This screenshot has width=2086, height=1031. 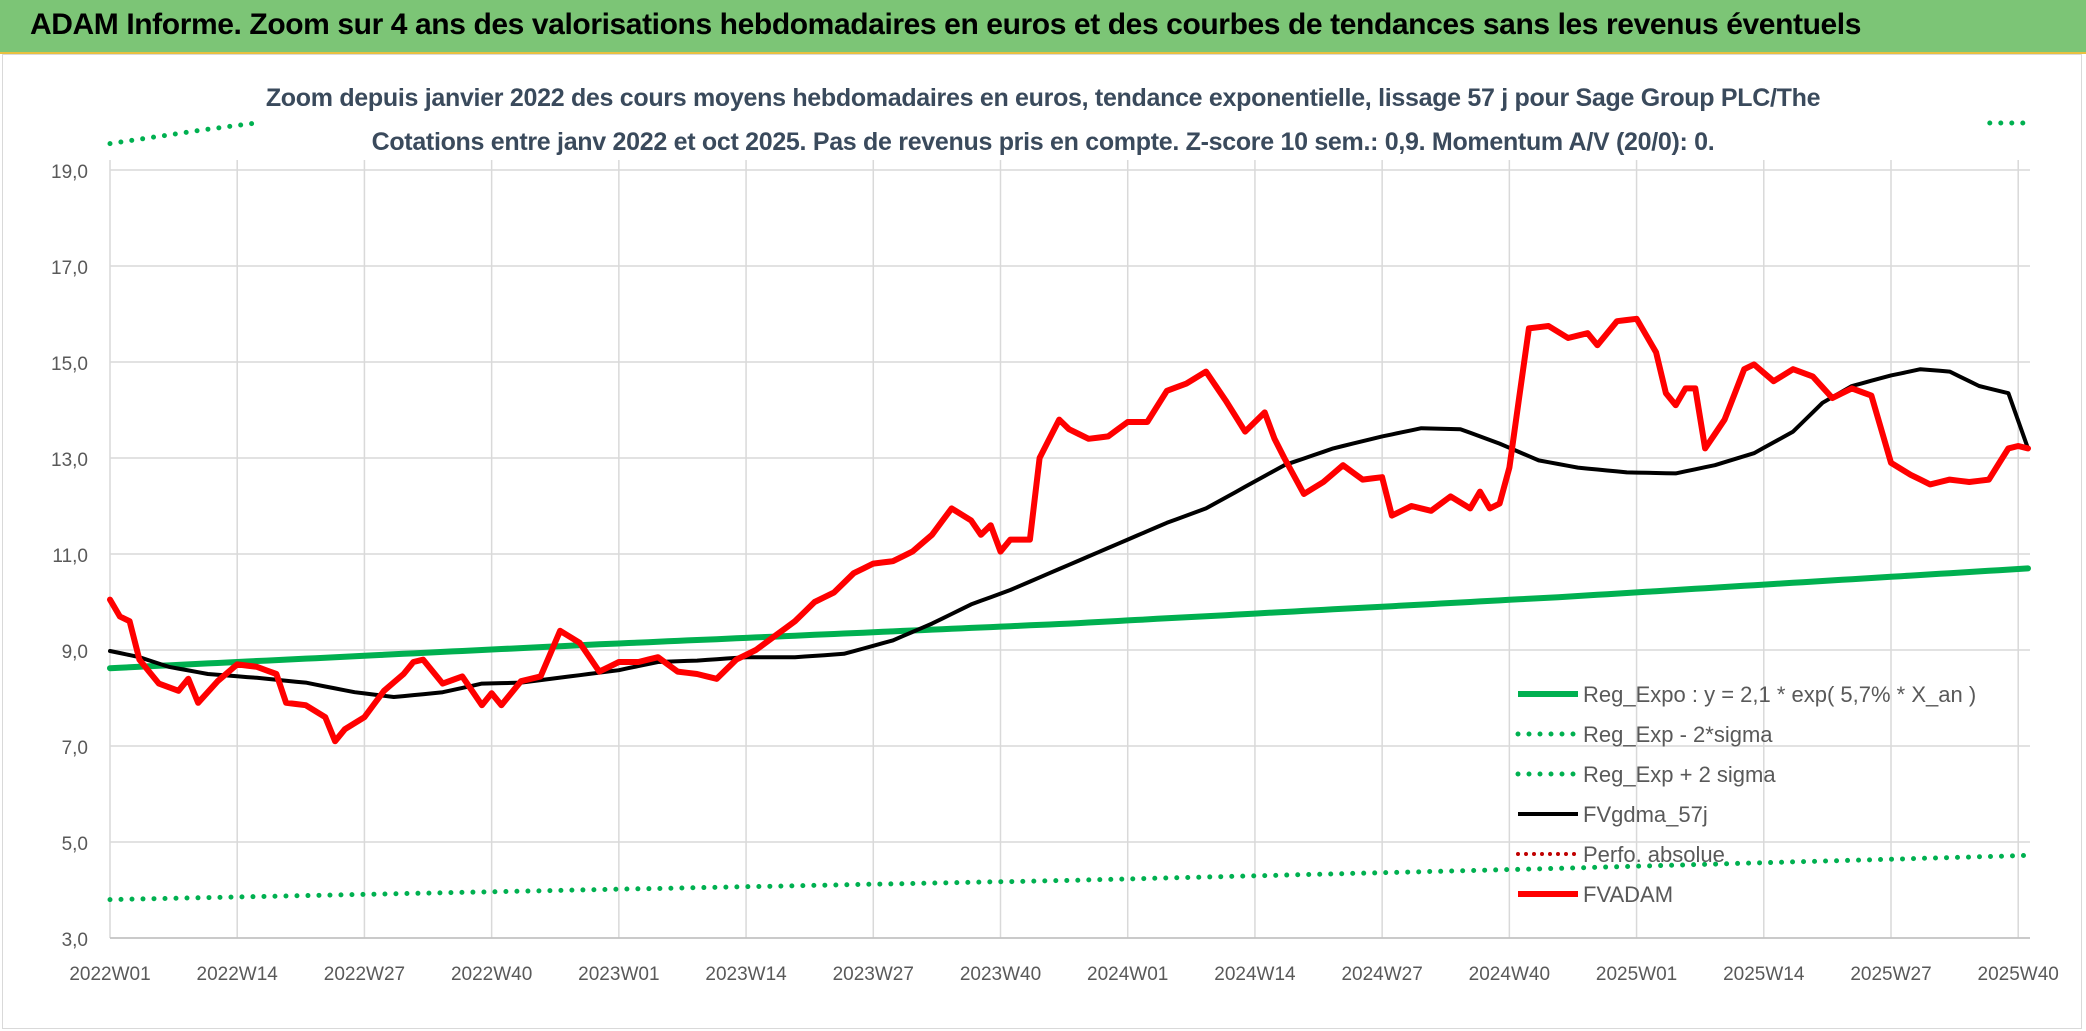 I want to click on x-tick-label: 2022W14, so click(x=238, y=974).